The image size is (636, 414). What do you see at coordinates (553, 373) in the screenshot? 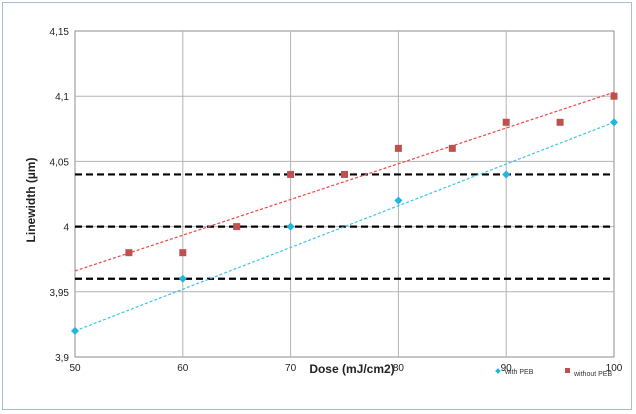
I see `legend: with PEB without PEB` at bounding box center [553, 373].